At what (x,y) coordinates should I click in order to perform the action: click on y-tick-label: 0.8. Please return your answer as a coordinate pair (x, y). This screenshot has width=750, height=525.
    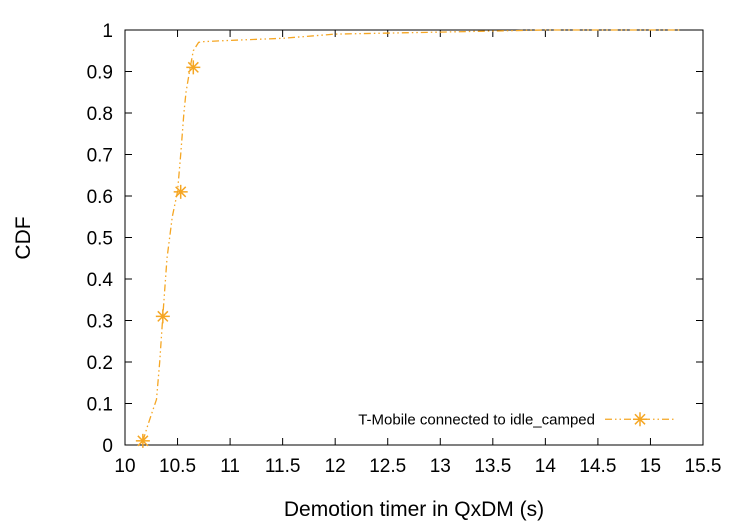
    Looking at the image, I should click on (100, 114).